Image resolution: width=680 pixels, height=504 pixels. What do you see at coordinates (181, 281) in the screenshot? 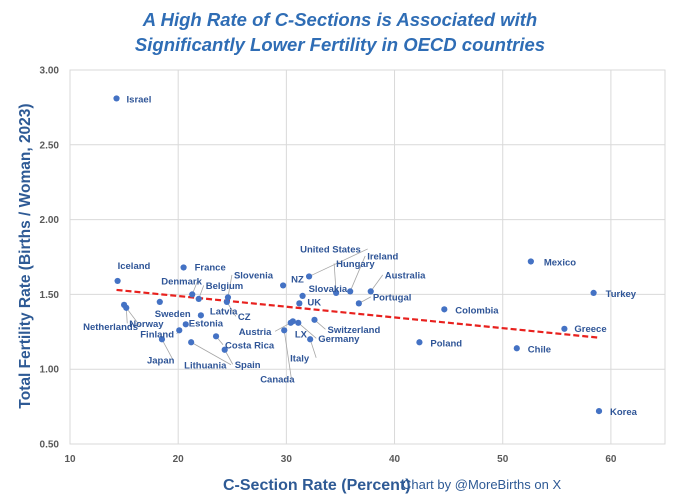
I see `data-label: Denmark` at bounding box center [181, 281].